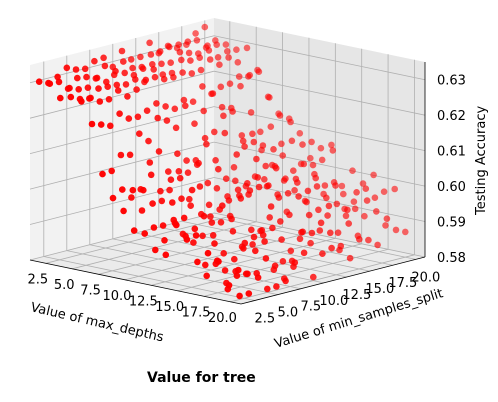 Image resolution: width=498 pixels, height=402 pixels. What do you see at coordinates (116, 296) in the screenshot?
I see `x-tick-label: 10.0` at bounding box center [116, 296].